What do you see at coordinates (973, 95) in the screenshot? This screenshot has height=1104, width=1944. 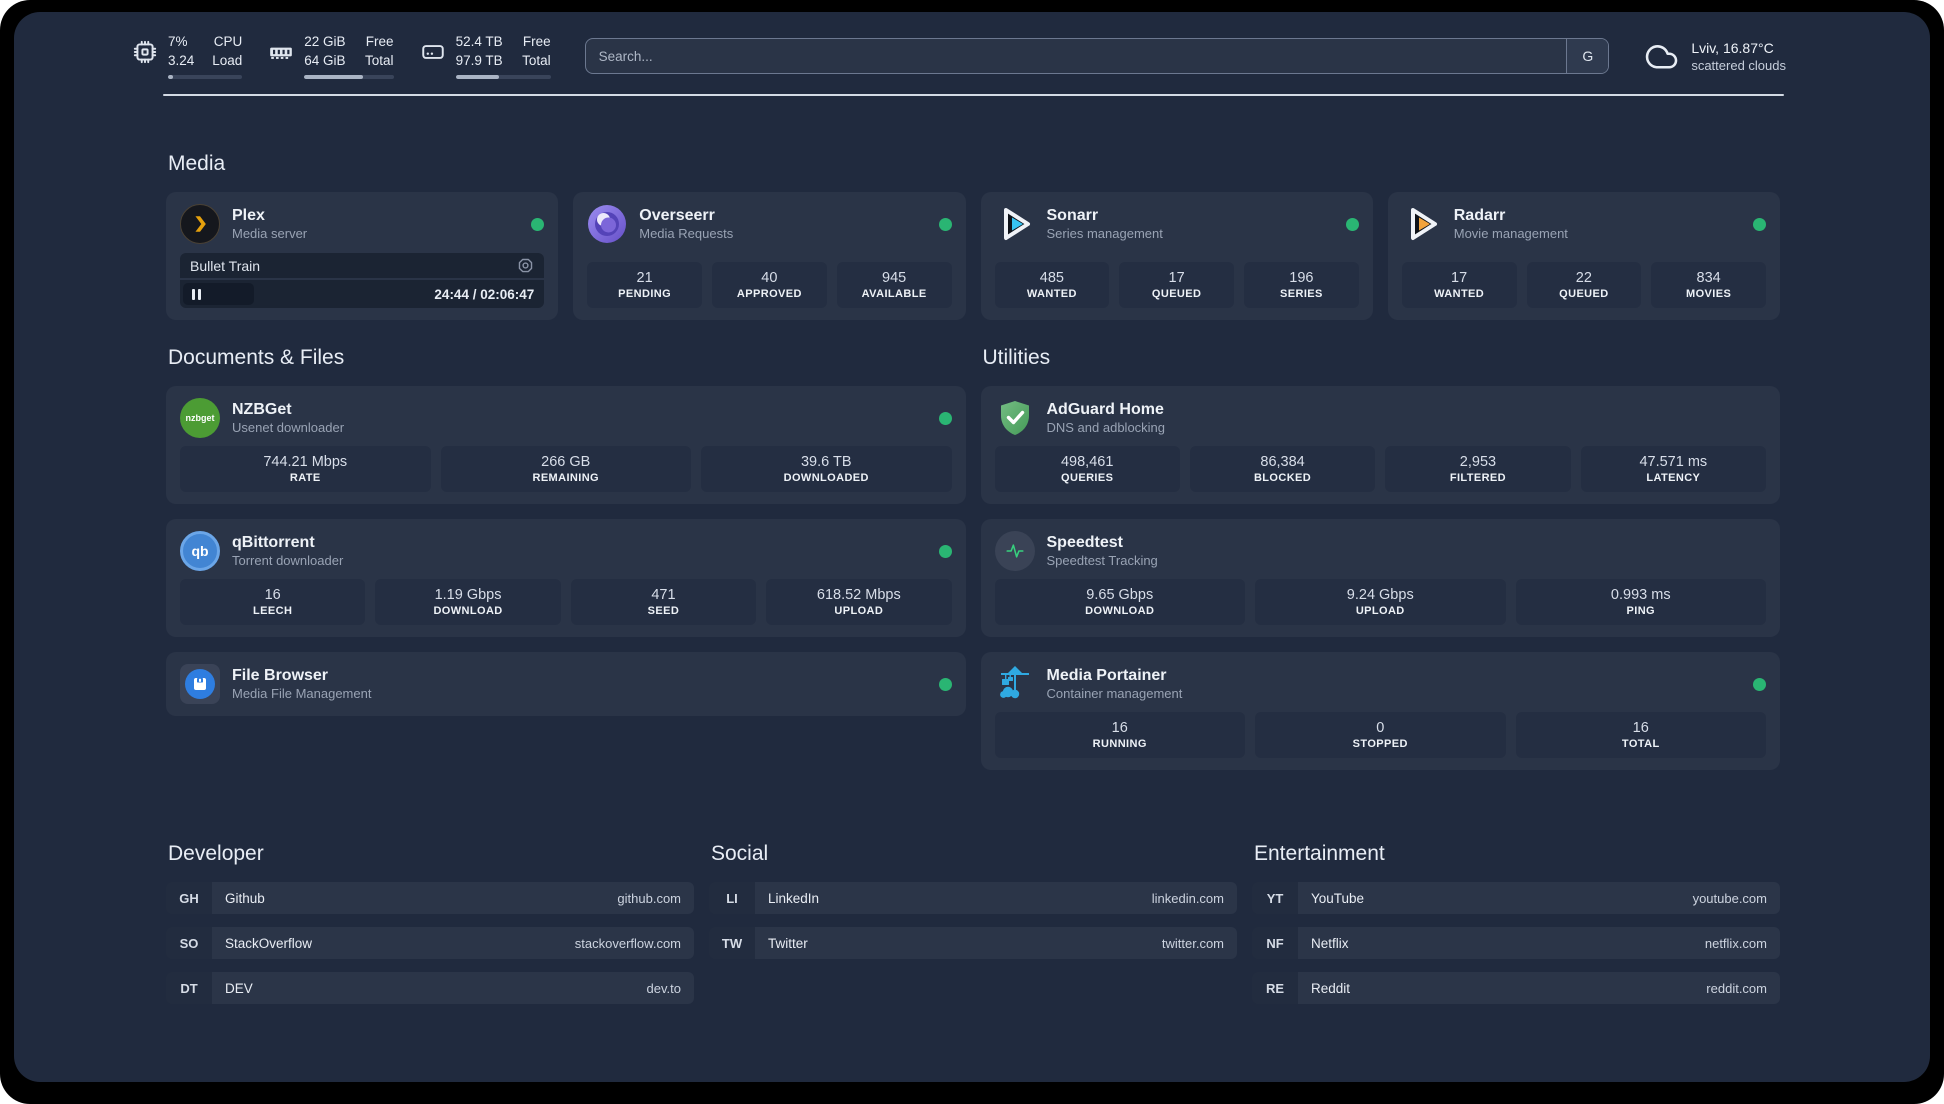 I see `header-divider` at bounding box center [973, 95].